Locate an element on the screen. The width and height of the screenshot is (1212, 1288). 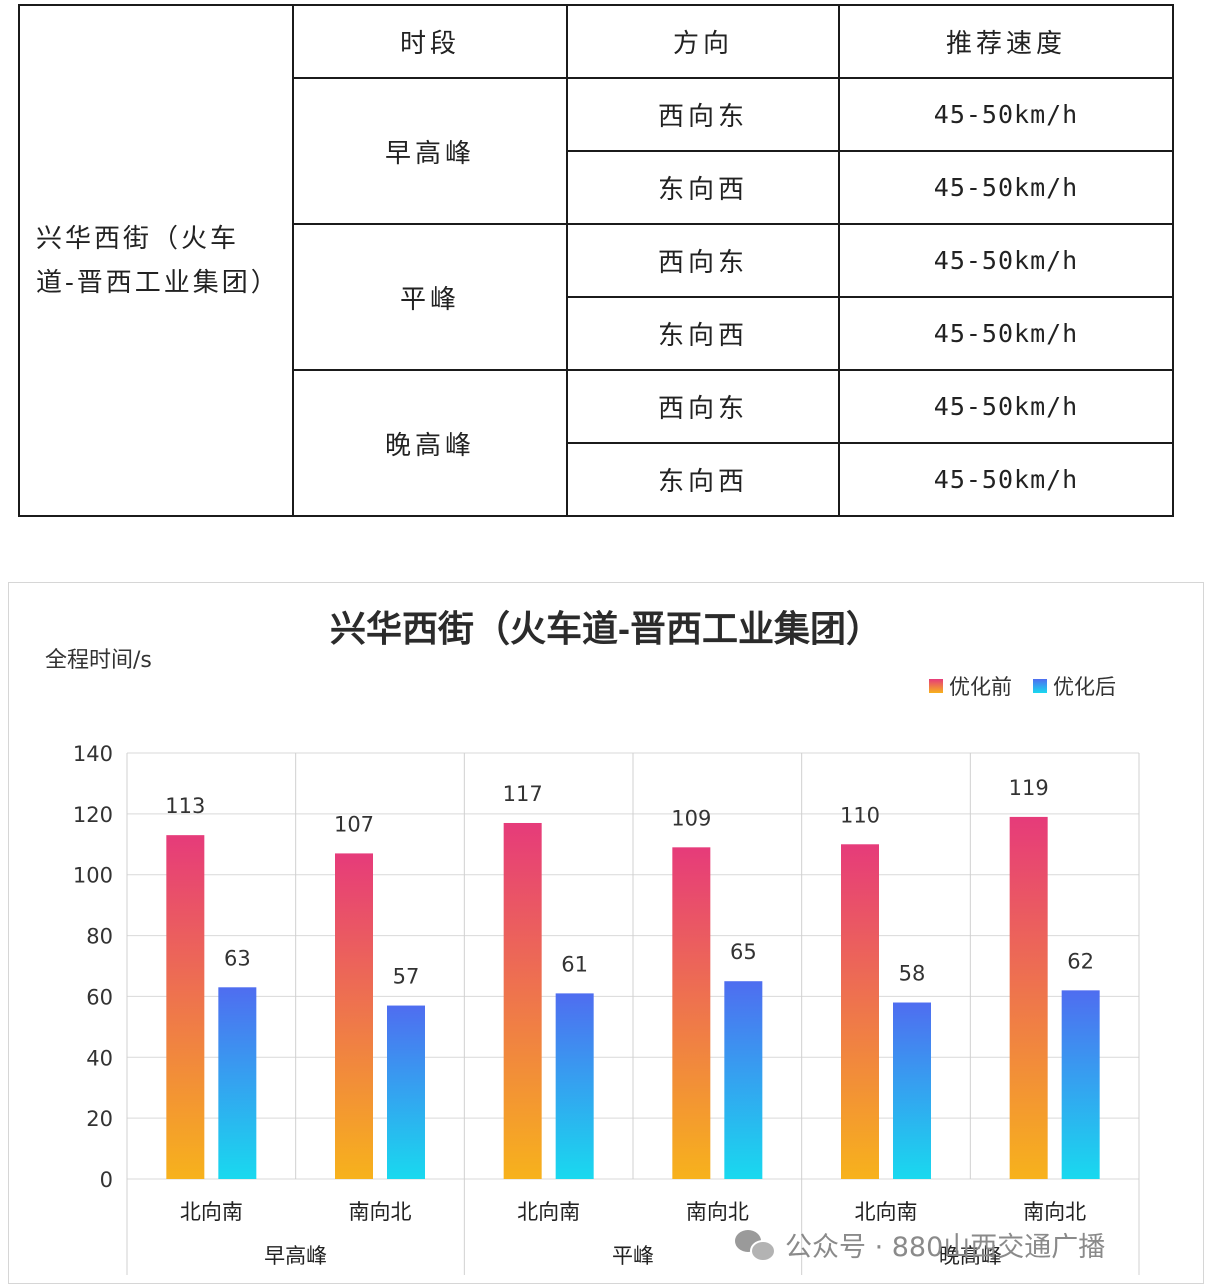
x-group-label: 早高峰 is located at coordinates (295, 1256).